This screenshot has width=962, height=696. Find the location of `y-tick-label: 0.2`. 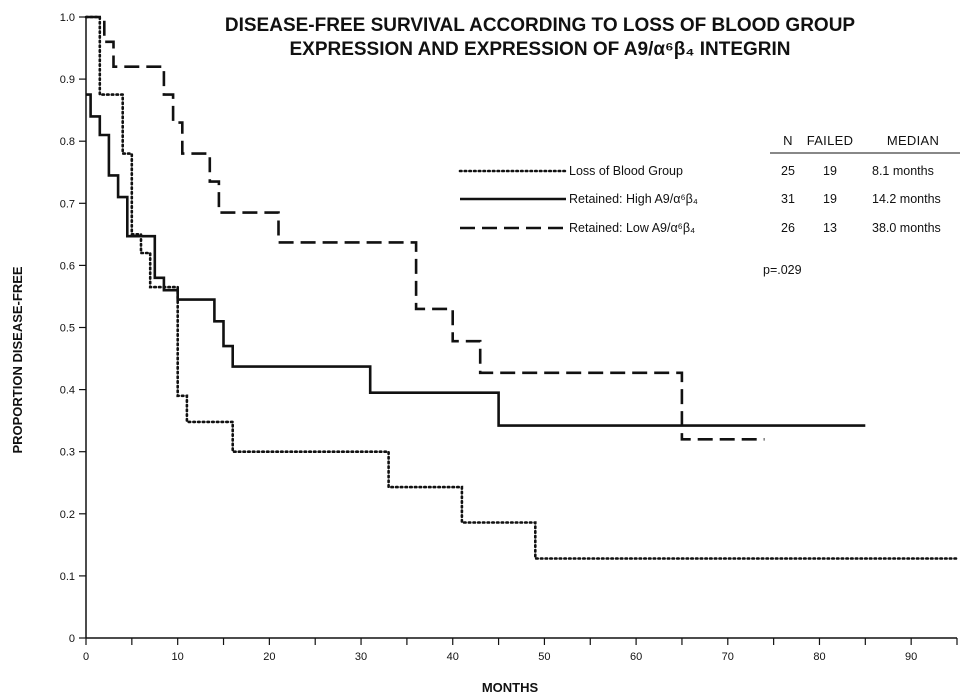

y-tick-label: 0.2 is located at coordinates (67, 515).